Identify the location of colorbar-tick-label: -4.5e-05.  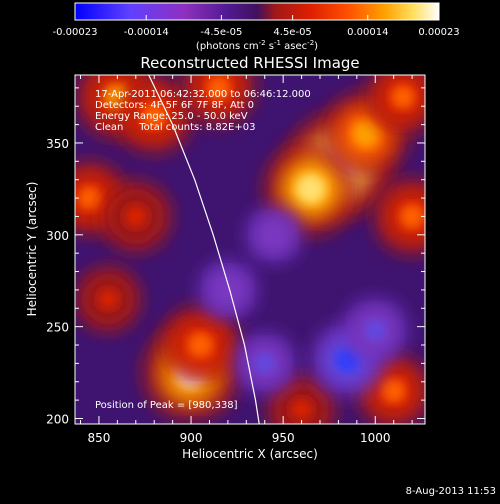
(221, 32).